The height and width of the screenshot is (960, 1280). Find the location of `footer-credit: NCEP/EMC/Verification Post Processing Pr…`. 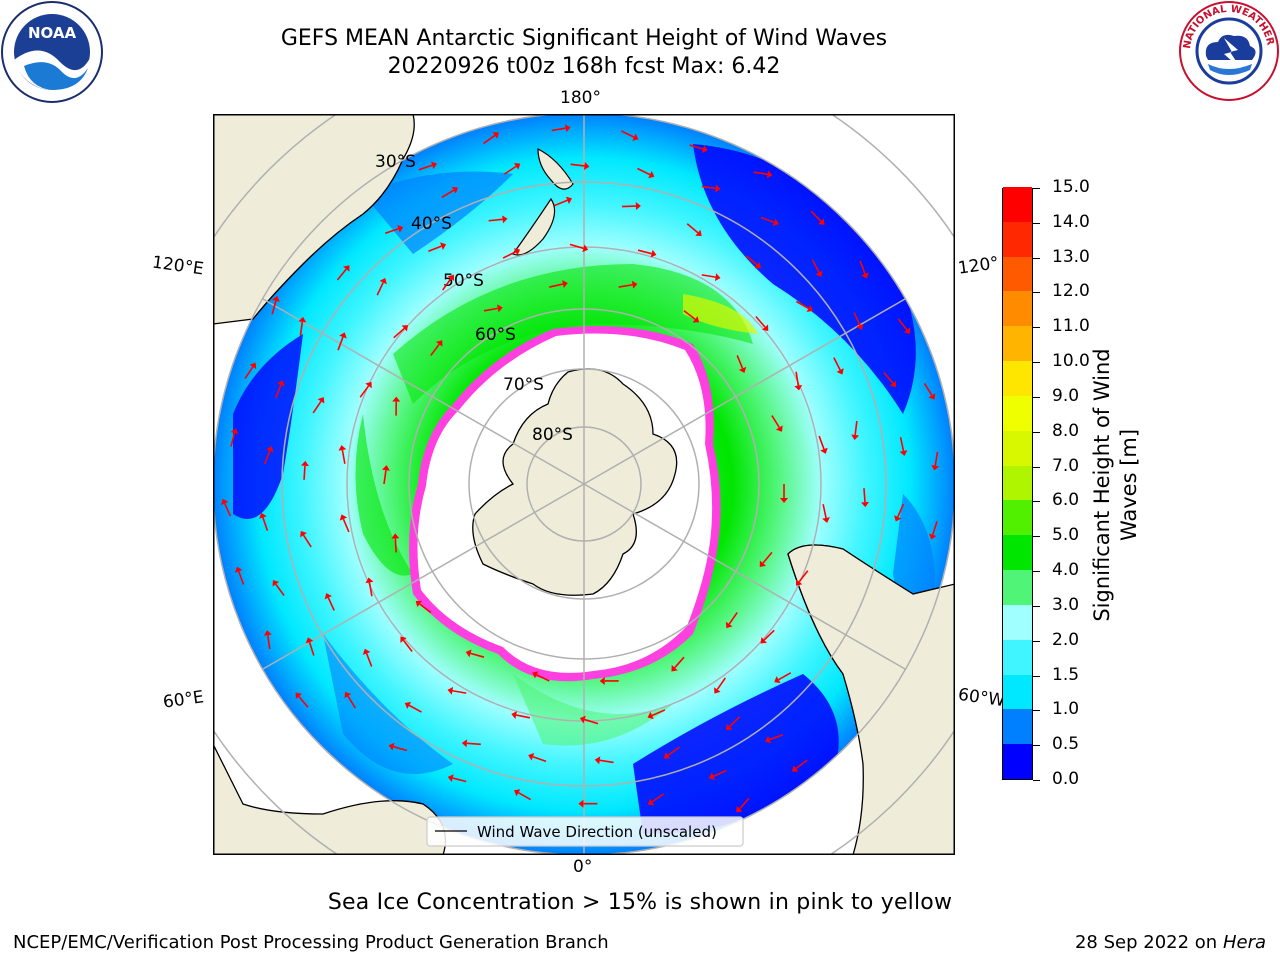

footer-credit: NCEP/EMC/Verification Post Processing Pr… is located at coordinates (311, 942).